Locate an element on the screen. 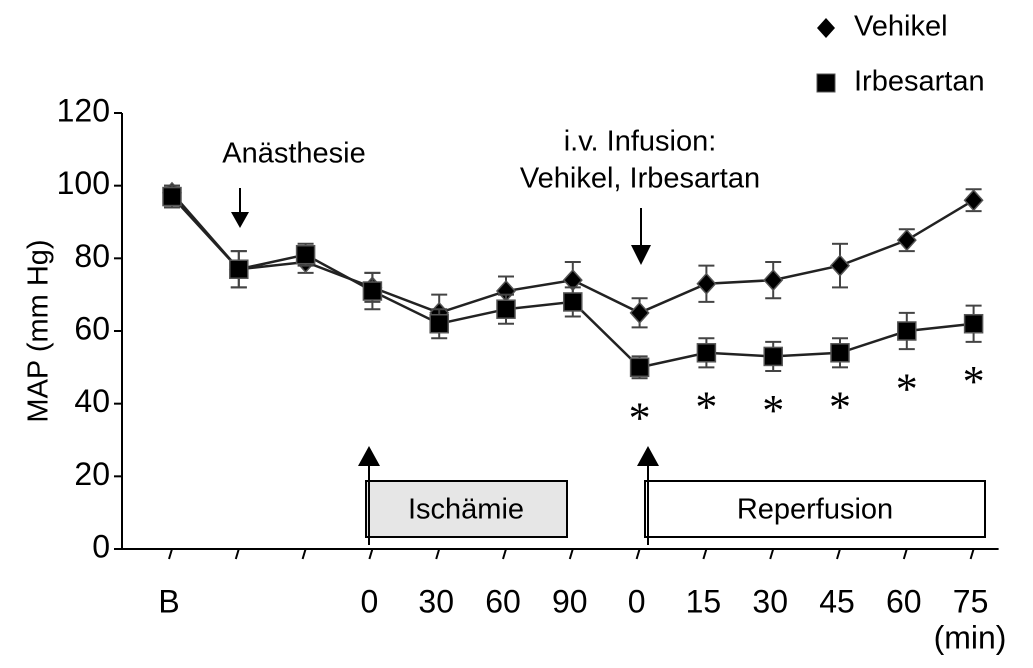  annotation: Ischämie is located at coordinates (466, 510).